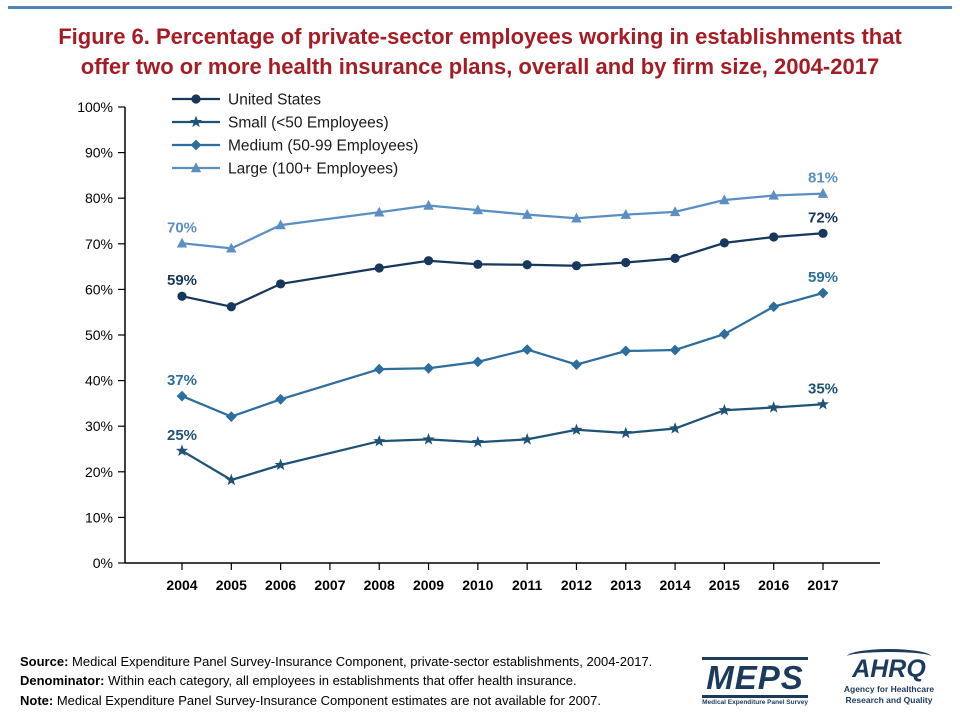  What do you see at coordinates (274, 100) in the screenshot?
I see `legend-item-label: United States` at bounding box center [274, 100].